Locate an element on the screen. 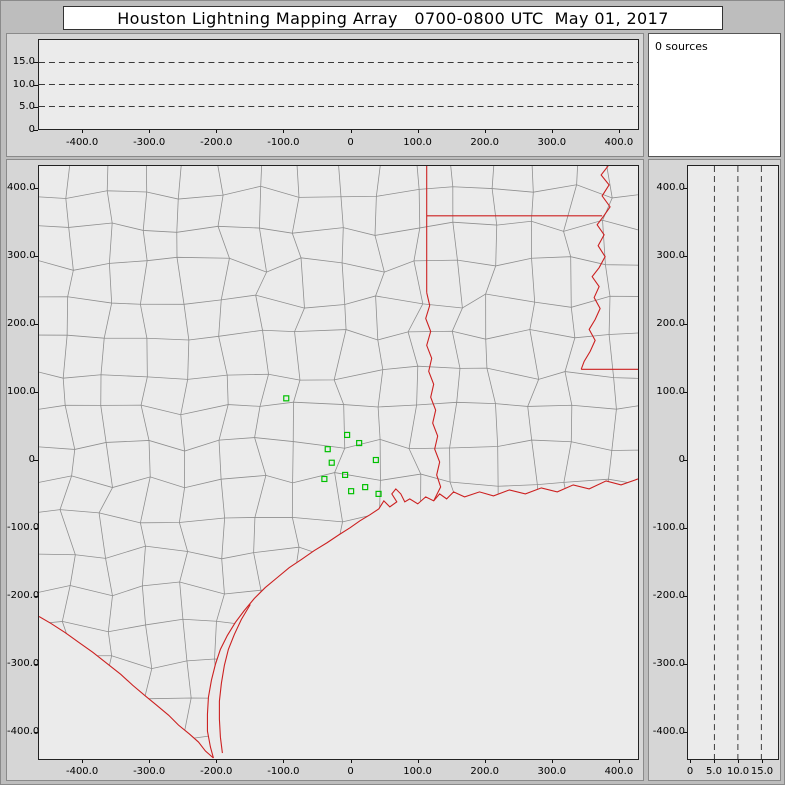  sources-count: 0 sources is located at coordinates (681, 46).